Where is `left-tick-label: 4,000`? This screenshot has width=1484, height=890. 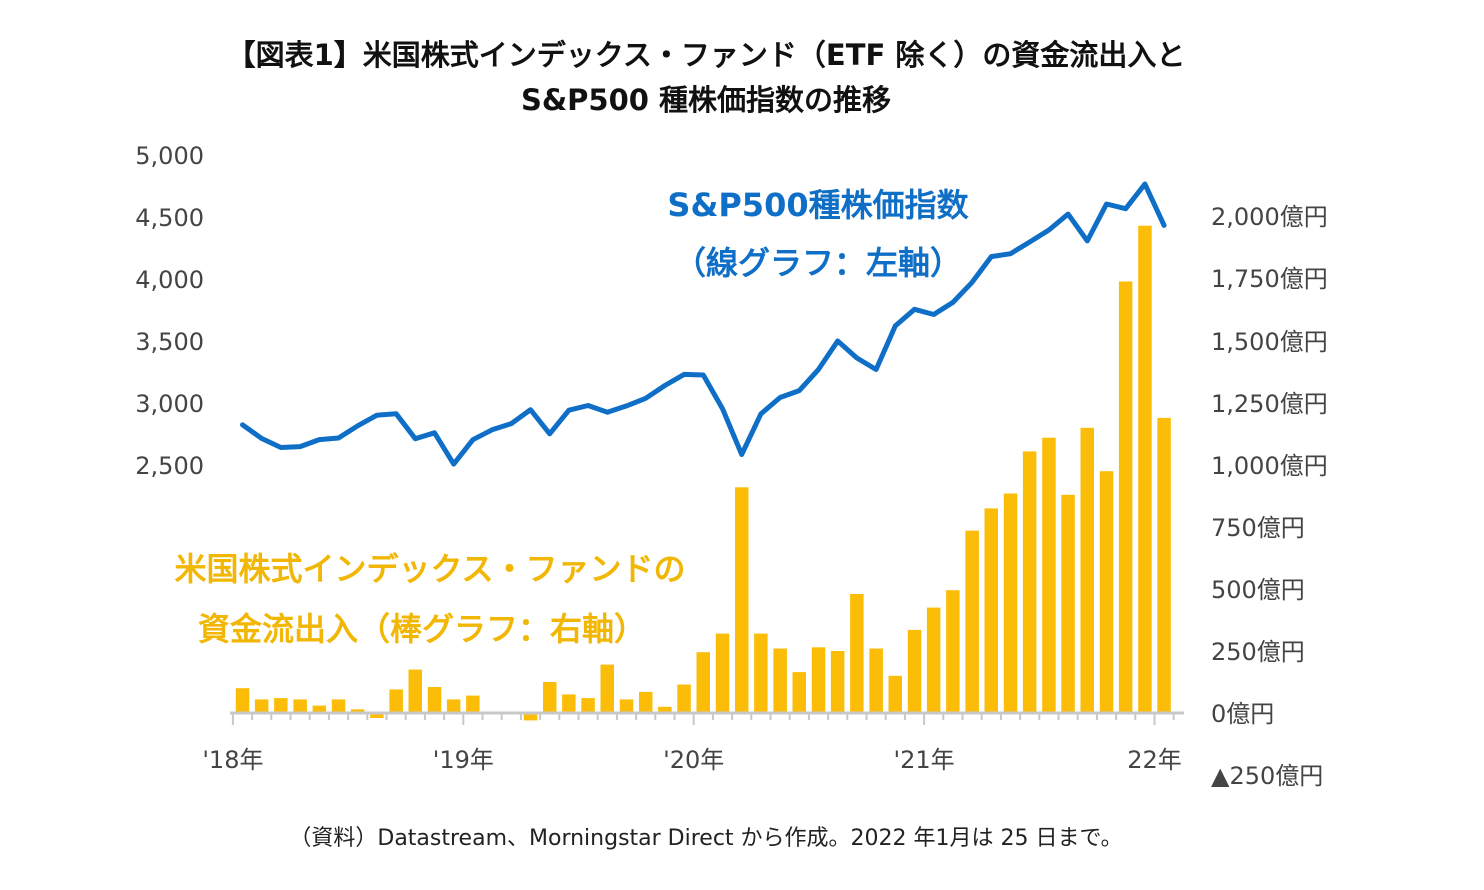
left-tick-label: 4,000 is located at coordinates (169, 280).